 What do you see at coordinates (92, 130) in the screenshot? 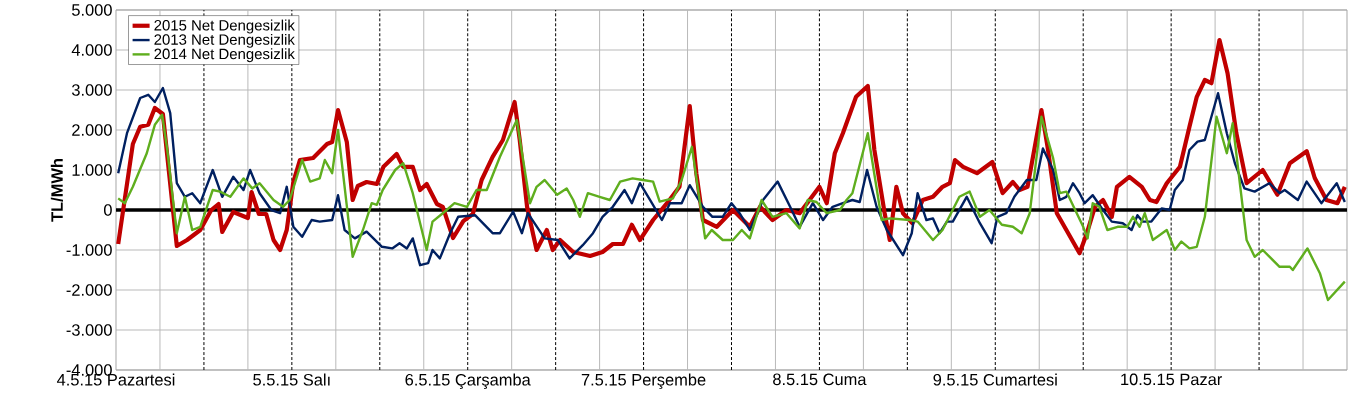
I see `y-tick-label: 2.000` at bounding box center [92, 130].